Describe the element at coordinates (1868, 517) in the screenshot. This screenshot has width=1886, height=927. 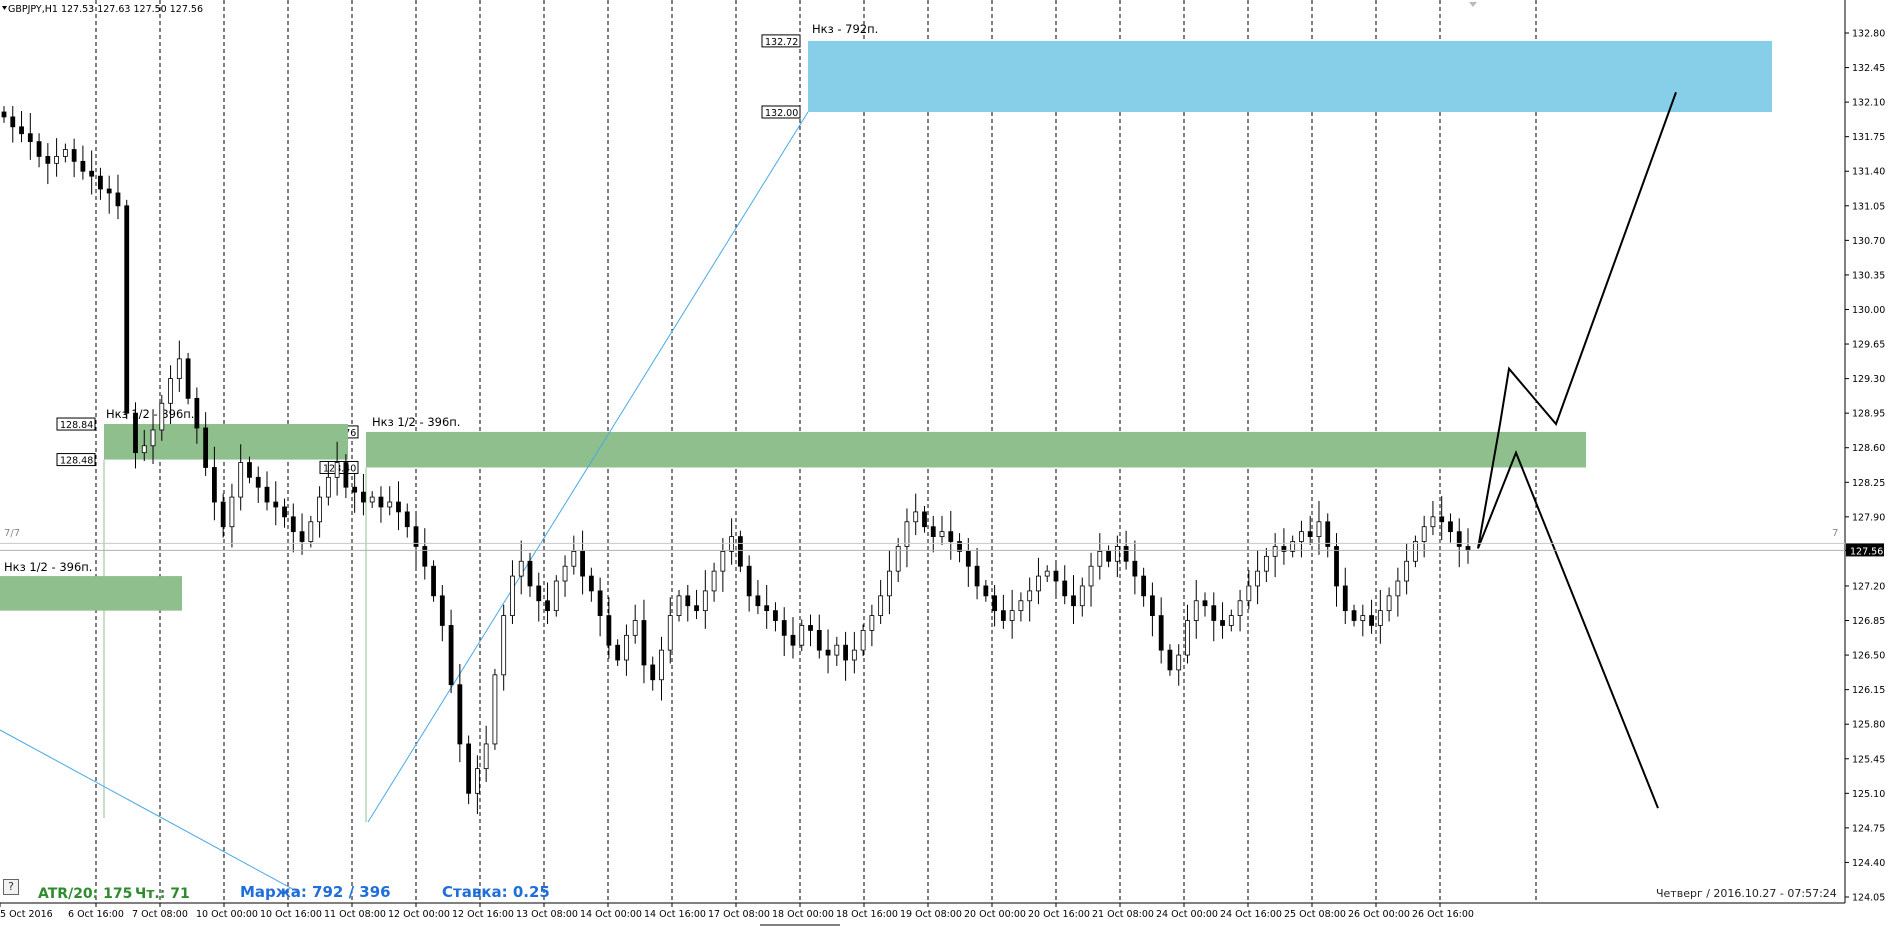
I see `price-tick-label: 127.90` at that location.